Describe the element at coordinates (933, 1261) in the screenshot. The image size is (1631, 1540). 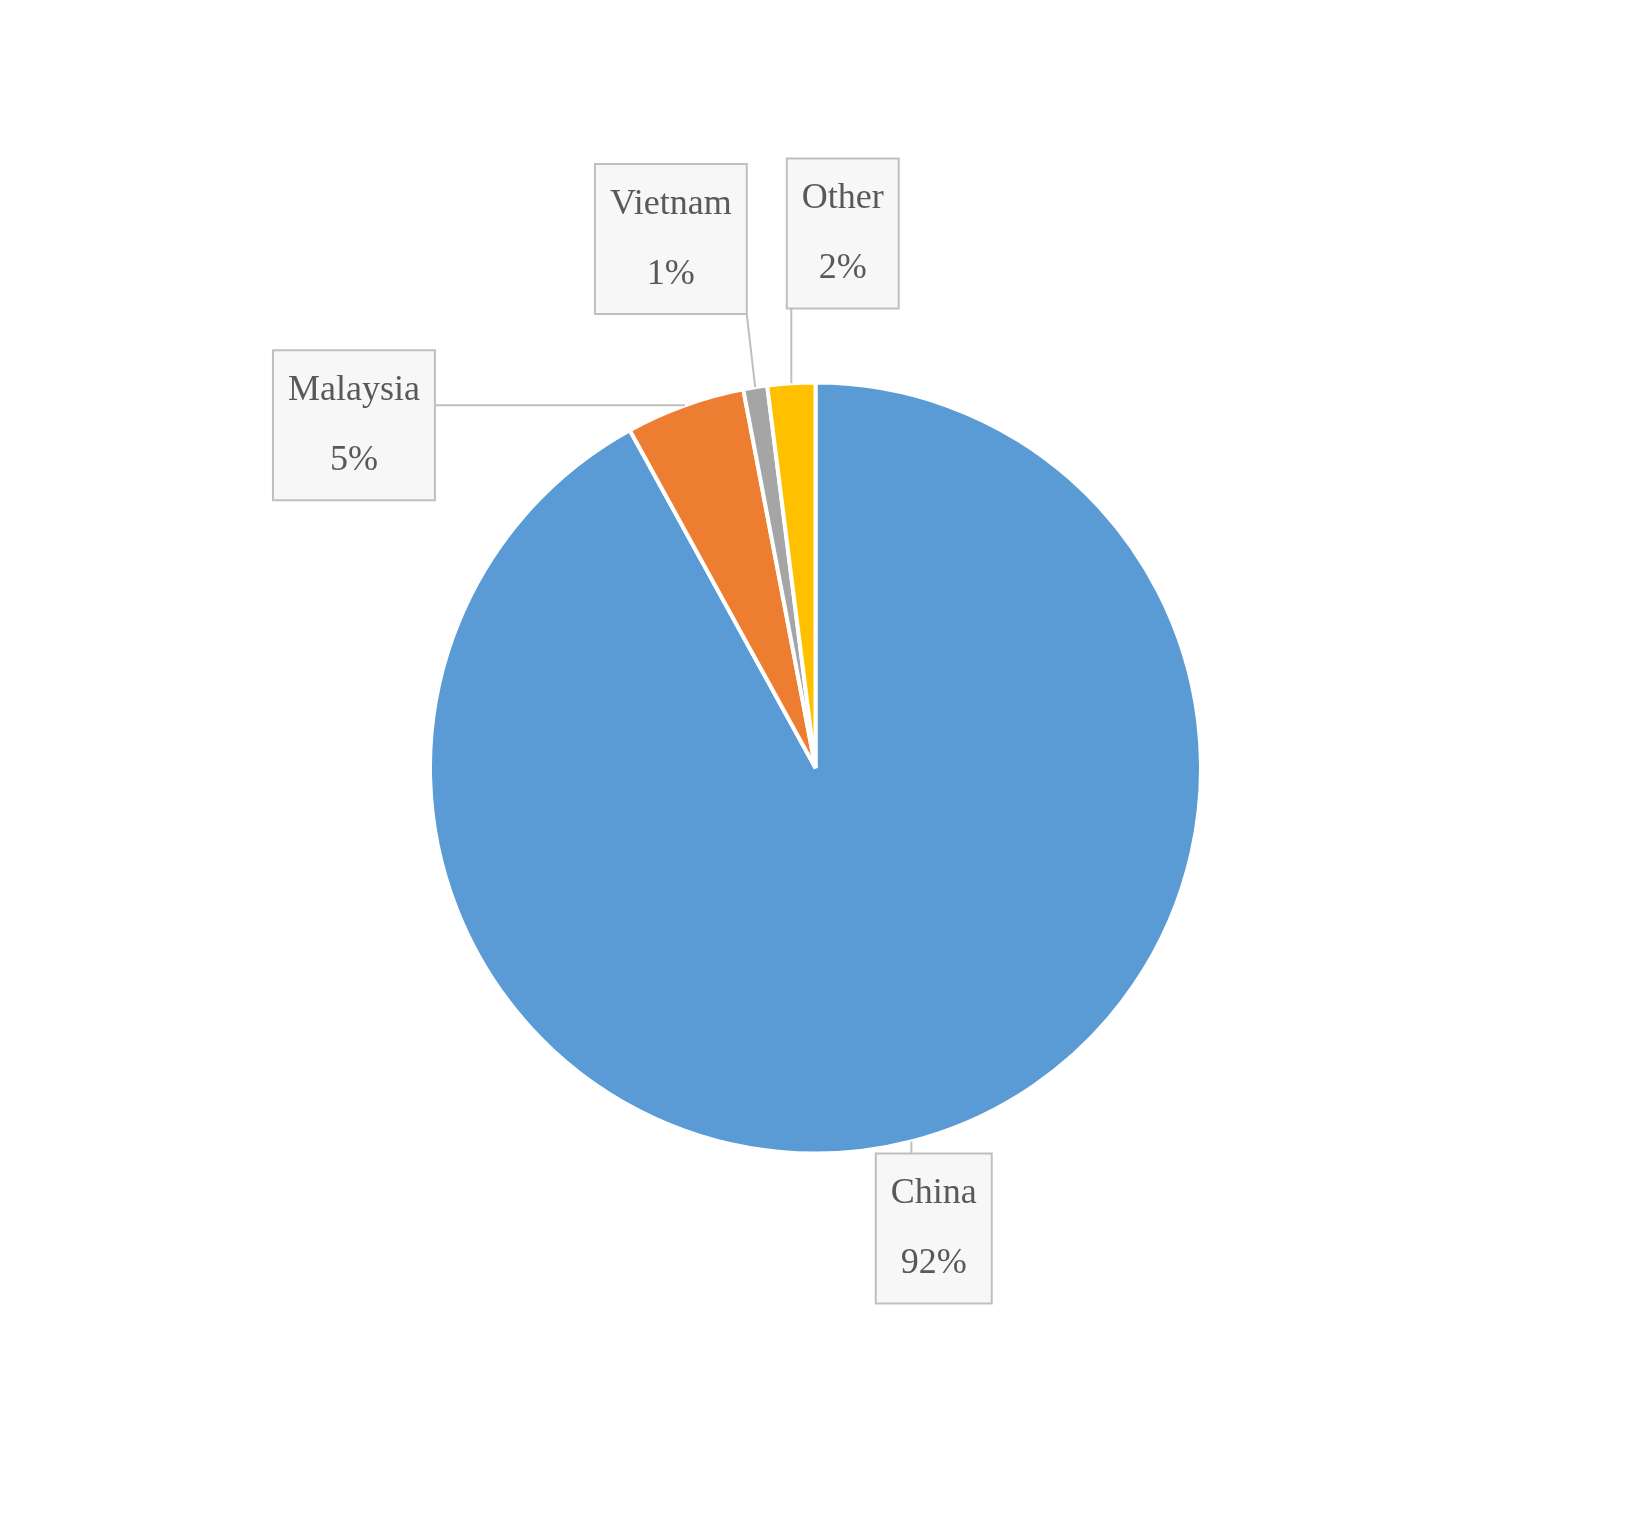
I see `data-label: 92%` at that location.